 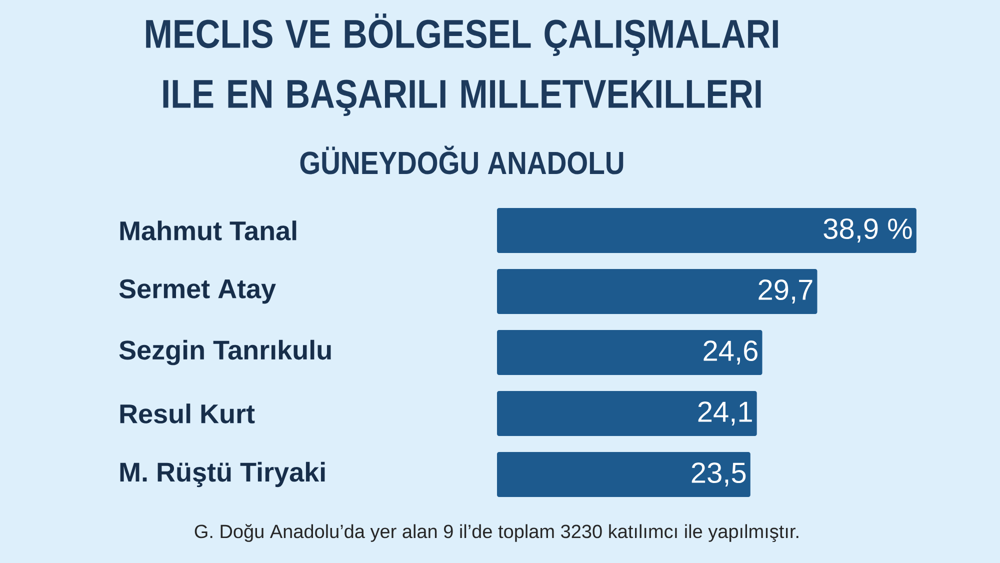 What do you see at coordinates (725, 414) in the screenshot?
I see `data-label: 24,1` at bounding box center [725, 414].